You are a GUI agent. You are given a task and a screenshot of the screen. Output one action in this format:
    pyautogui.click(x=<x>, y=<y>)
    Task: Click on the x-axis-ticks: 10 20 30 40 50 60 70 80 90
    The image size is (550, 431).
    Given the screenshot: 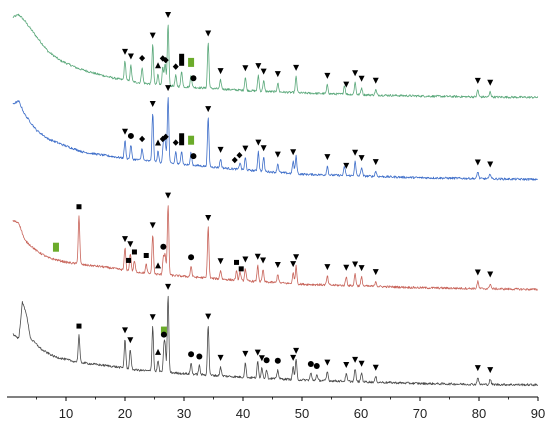 What is the action you would take?
    pyautogui.click(x=290, y=409)
    